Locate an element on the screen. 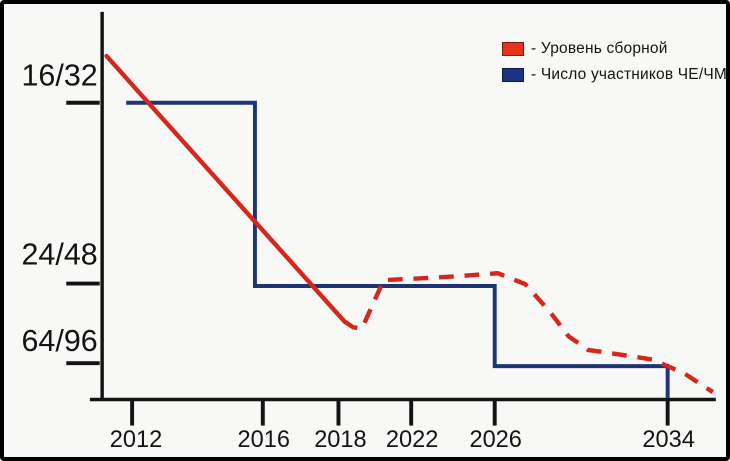  legend-item-team-level: - Уровень сборной is located at coordinates (614, 49).